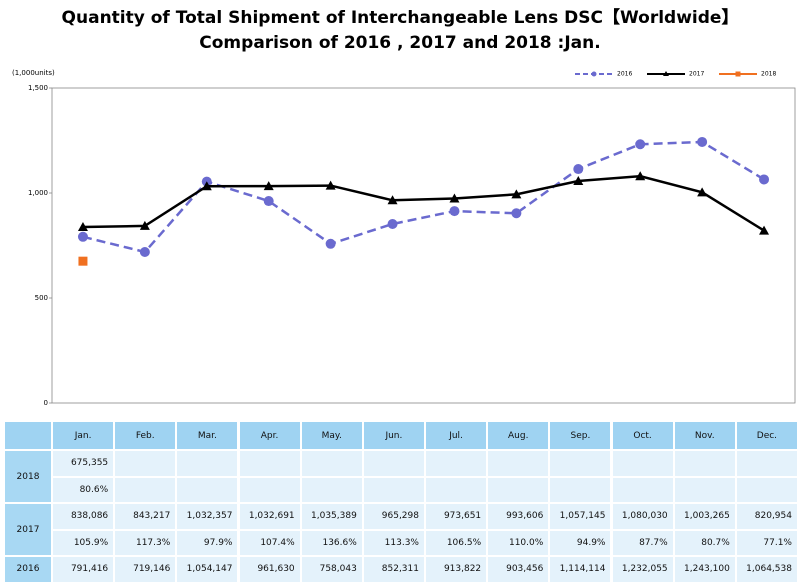  I want to click on y-tick-label: 1,500, so click(38, 88).